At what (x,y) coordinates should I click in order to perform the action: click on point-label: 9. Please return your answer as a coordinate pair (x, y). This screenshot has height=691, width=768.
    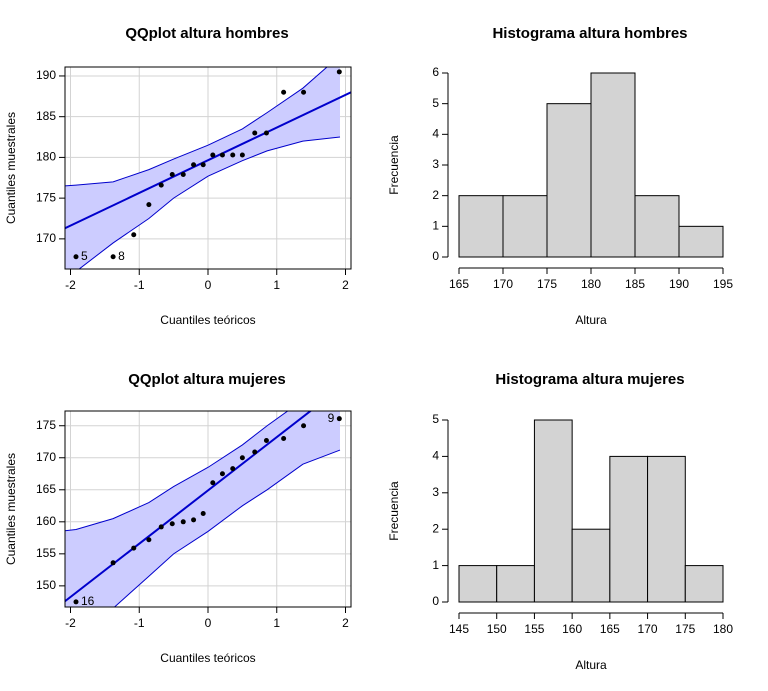
    Looking at the image, I should click on (331, 418).